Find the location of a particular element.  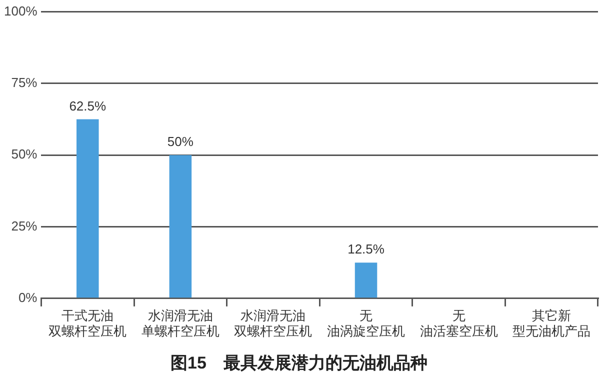

y-tick-label: 75% is located at coordinates (24, 82).